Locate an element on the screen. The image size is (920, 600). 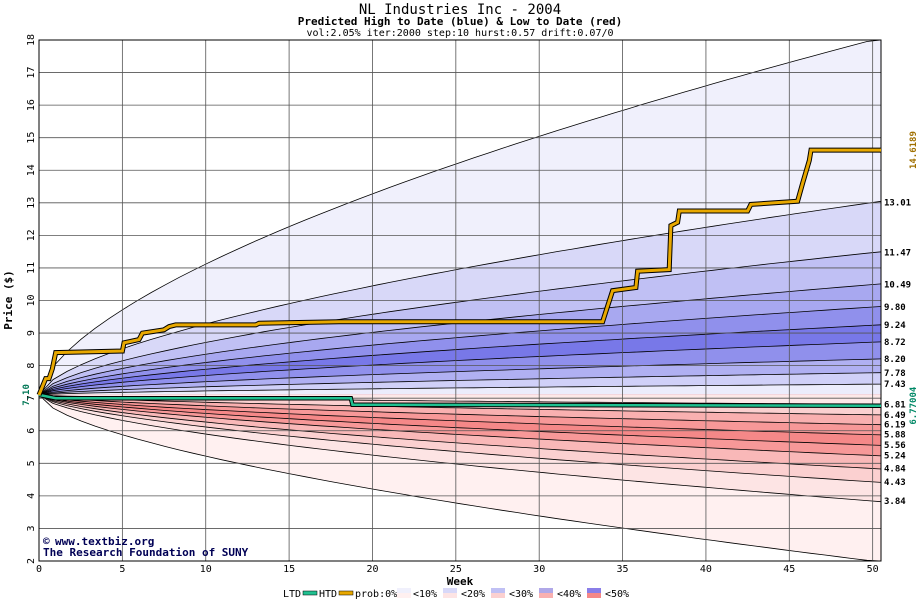
y-tick-label-10: 10 is located at coordinates (31, 300).